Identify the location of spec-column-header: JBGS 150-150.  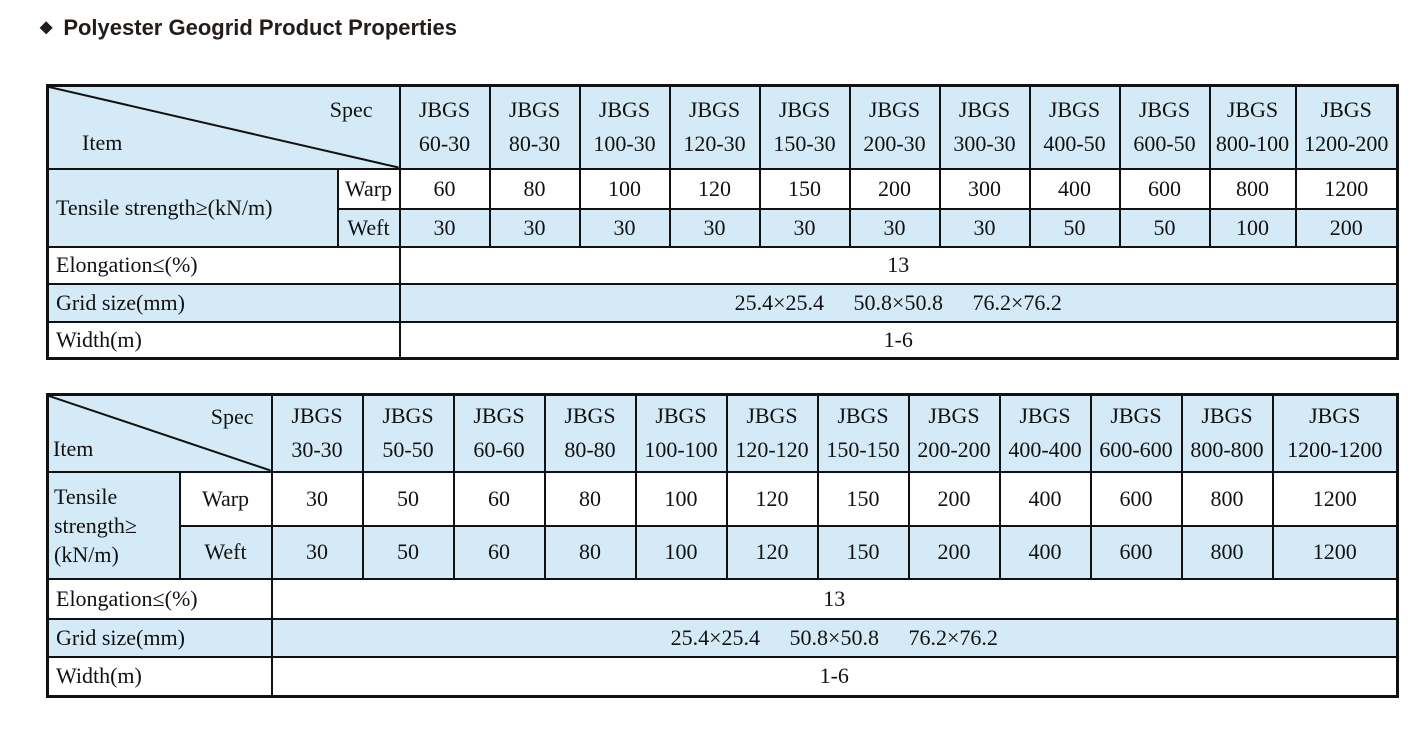
(863, 433).